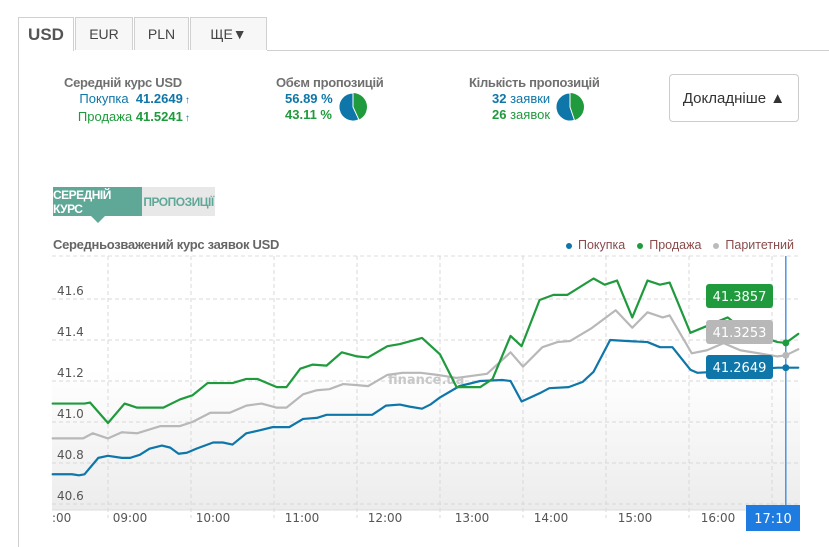 This screenshot has width=829, height=547. I want to click on value-label-sell: 41.3857, so click(740, 297).